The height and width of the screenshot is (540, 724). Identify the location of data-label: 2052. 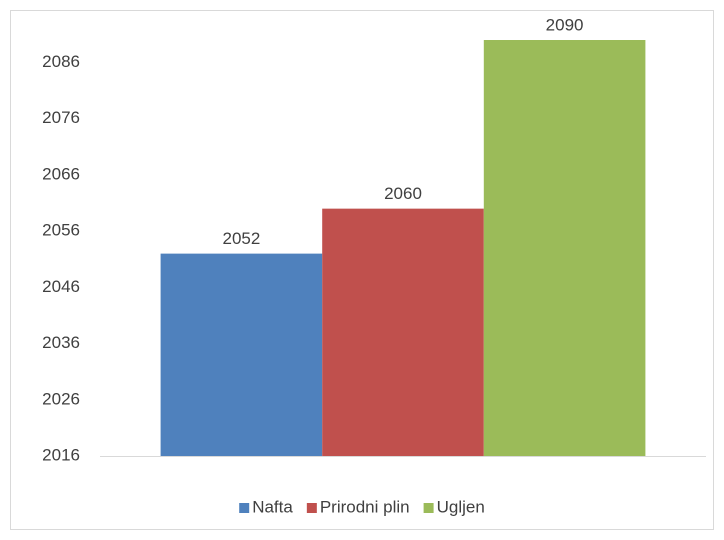
(241, 238).